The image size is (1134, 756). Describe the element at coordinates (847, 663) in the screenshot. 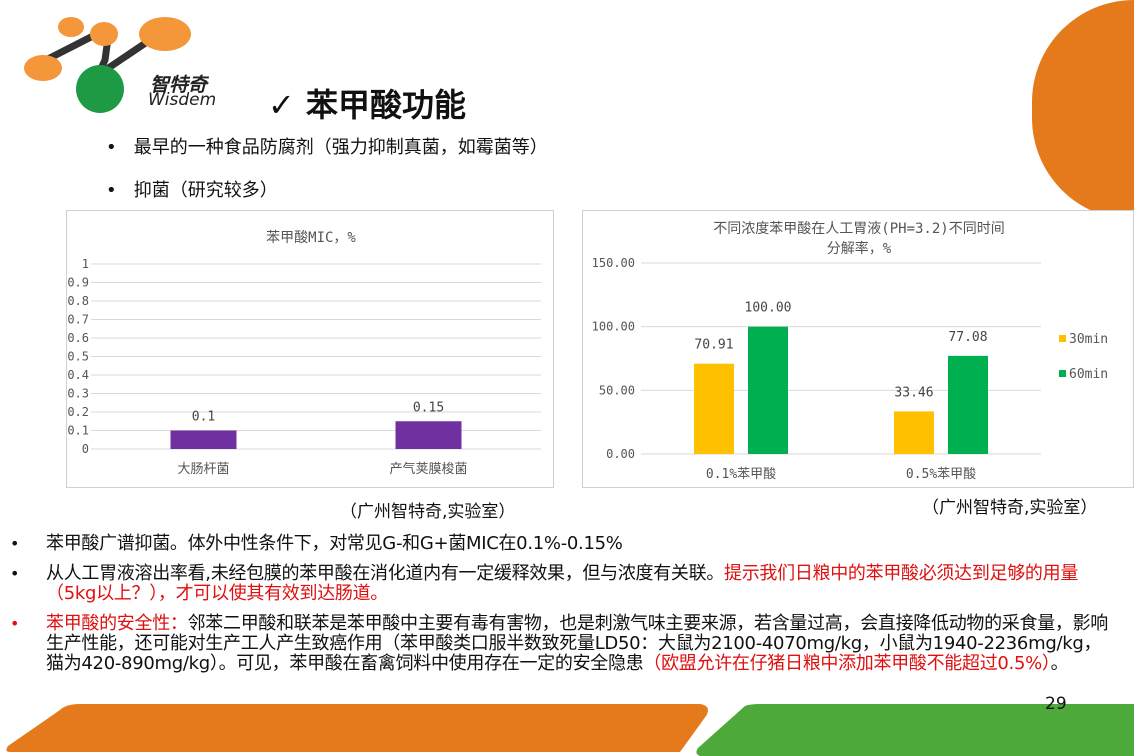

I see `paragraph-3-highlight: （欧盟允许在仔猪日粮中添加苯甲酸不能超过0.5%）` at that location.